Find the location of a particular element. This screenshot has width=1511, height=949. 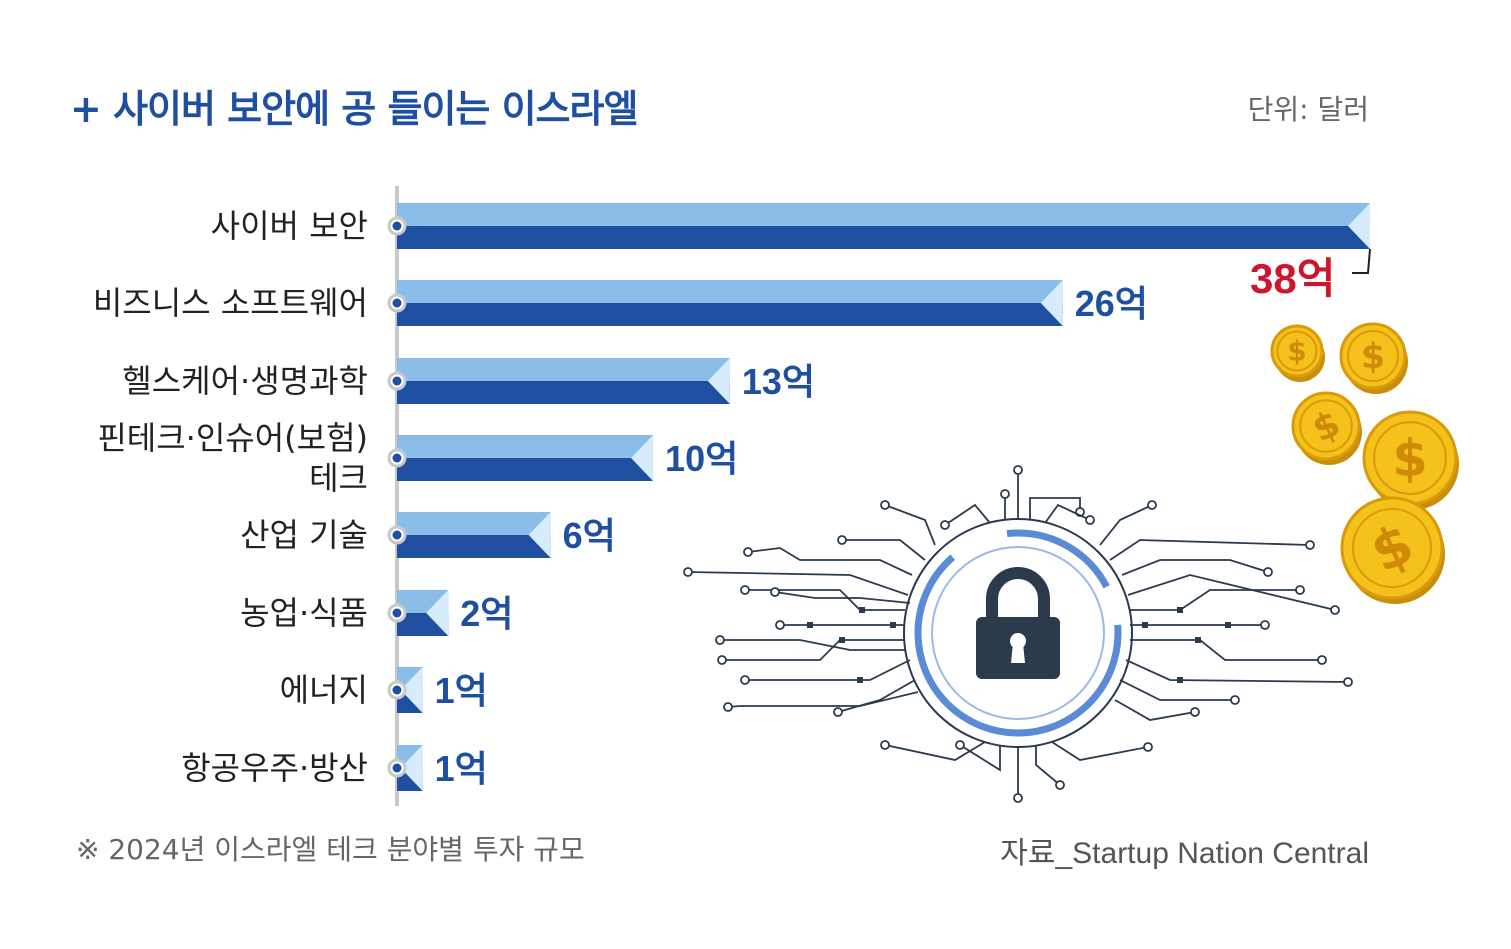

bar-group: 헬스케어·생명과학 13억 is located at coordinates (468, 381).